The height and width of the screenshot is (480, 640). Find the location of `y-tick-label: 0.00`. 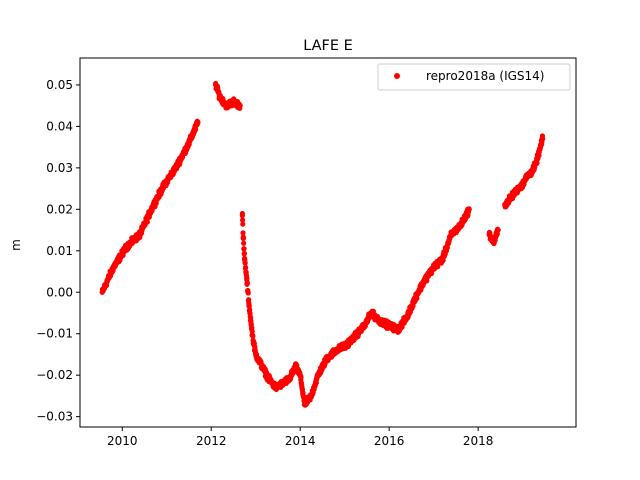

y-tick-label: 0.00 is located at coordinates (59, 292).